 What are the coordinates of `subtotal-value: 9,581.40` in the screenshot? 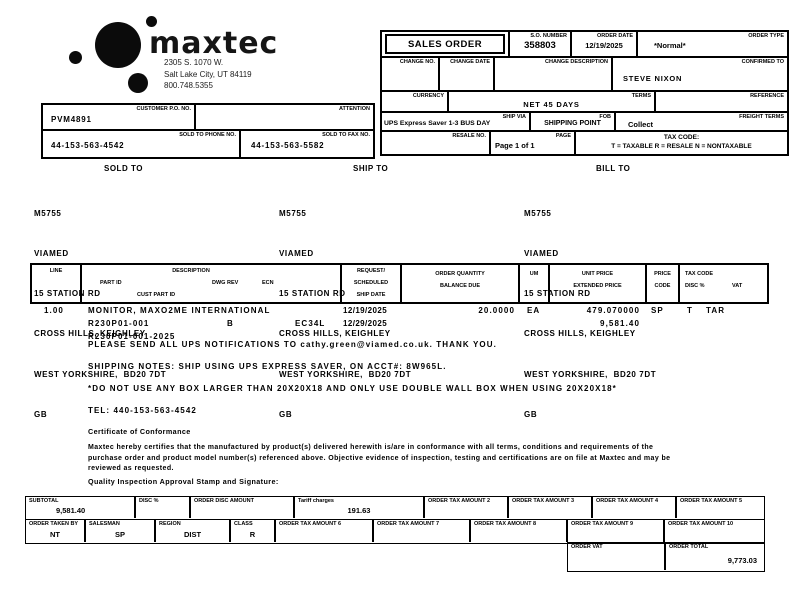 It's located at (71, 510).